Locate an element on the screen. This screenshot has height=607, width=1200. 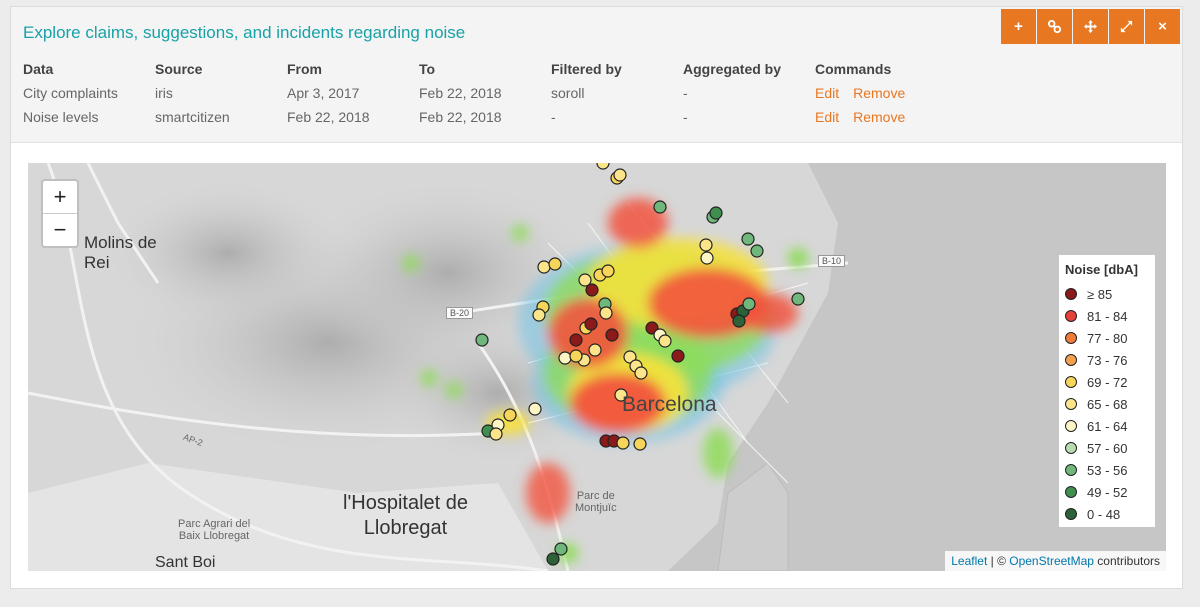
cell-source: smartcitizen is located at coordinates (192, 117).